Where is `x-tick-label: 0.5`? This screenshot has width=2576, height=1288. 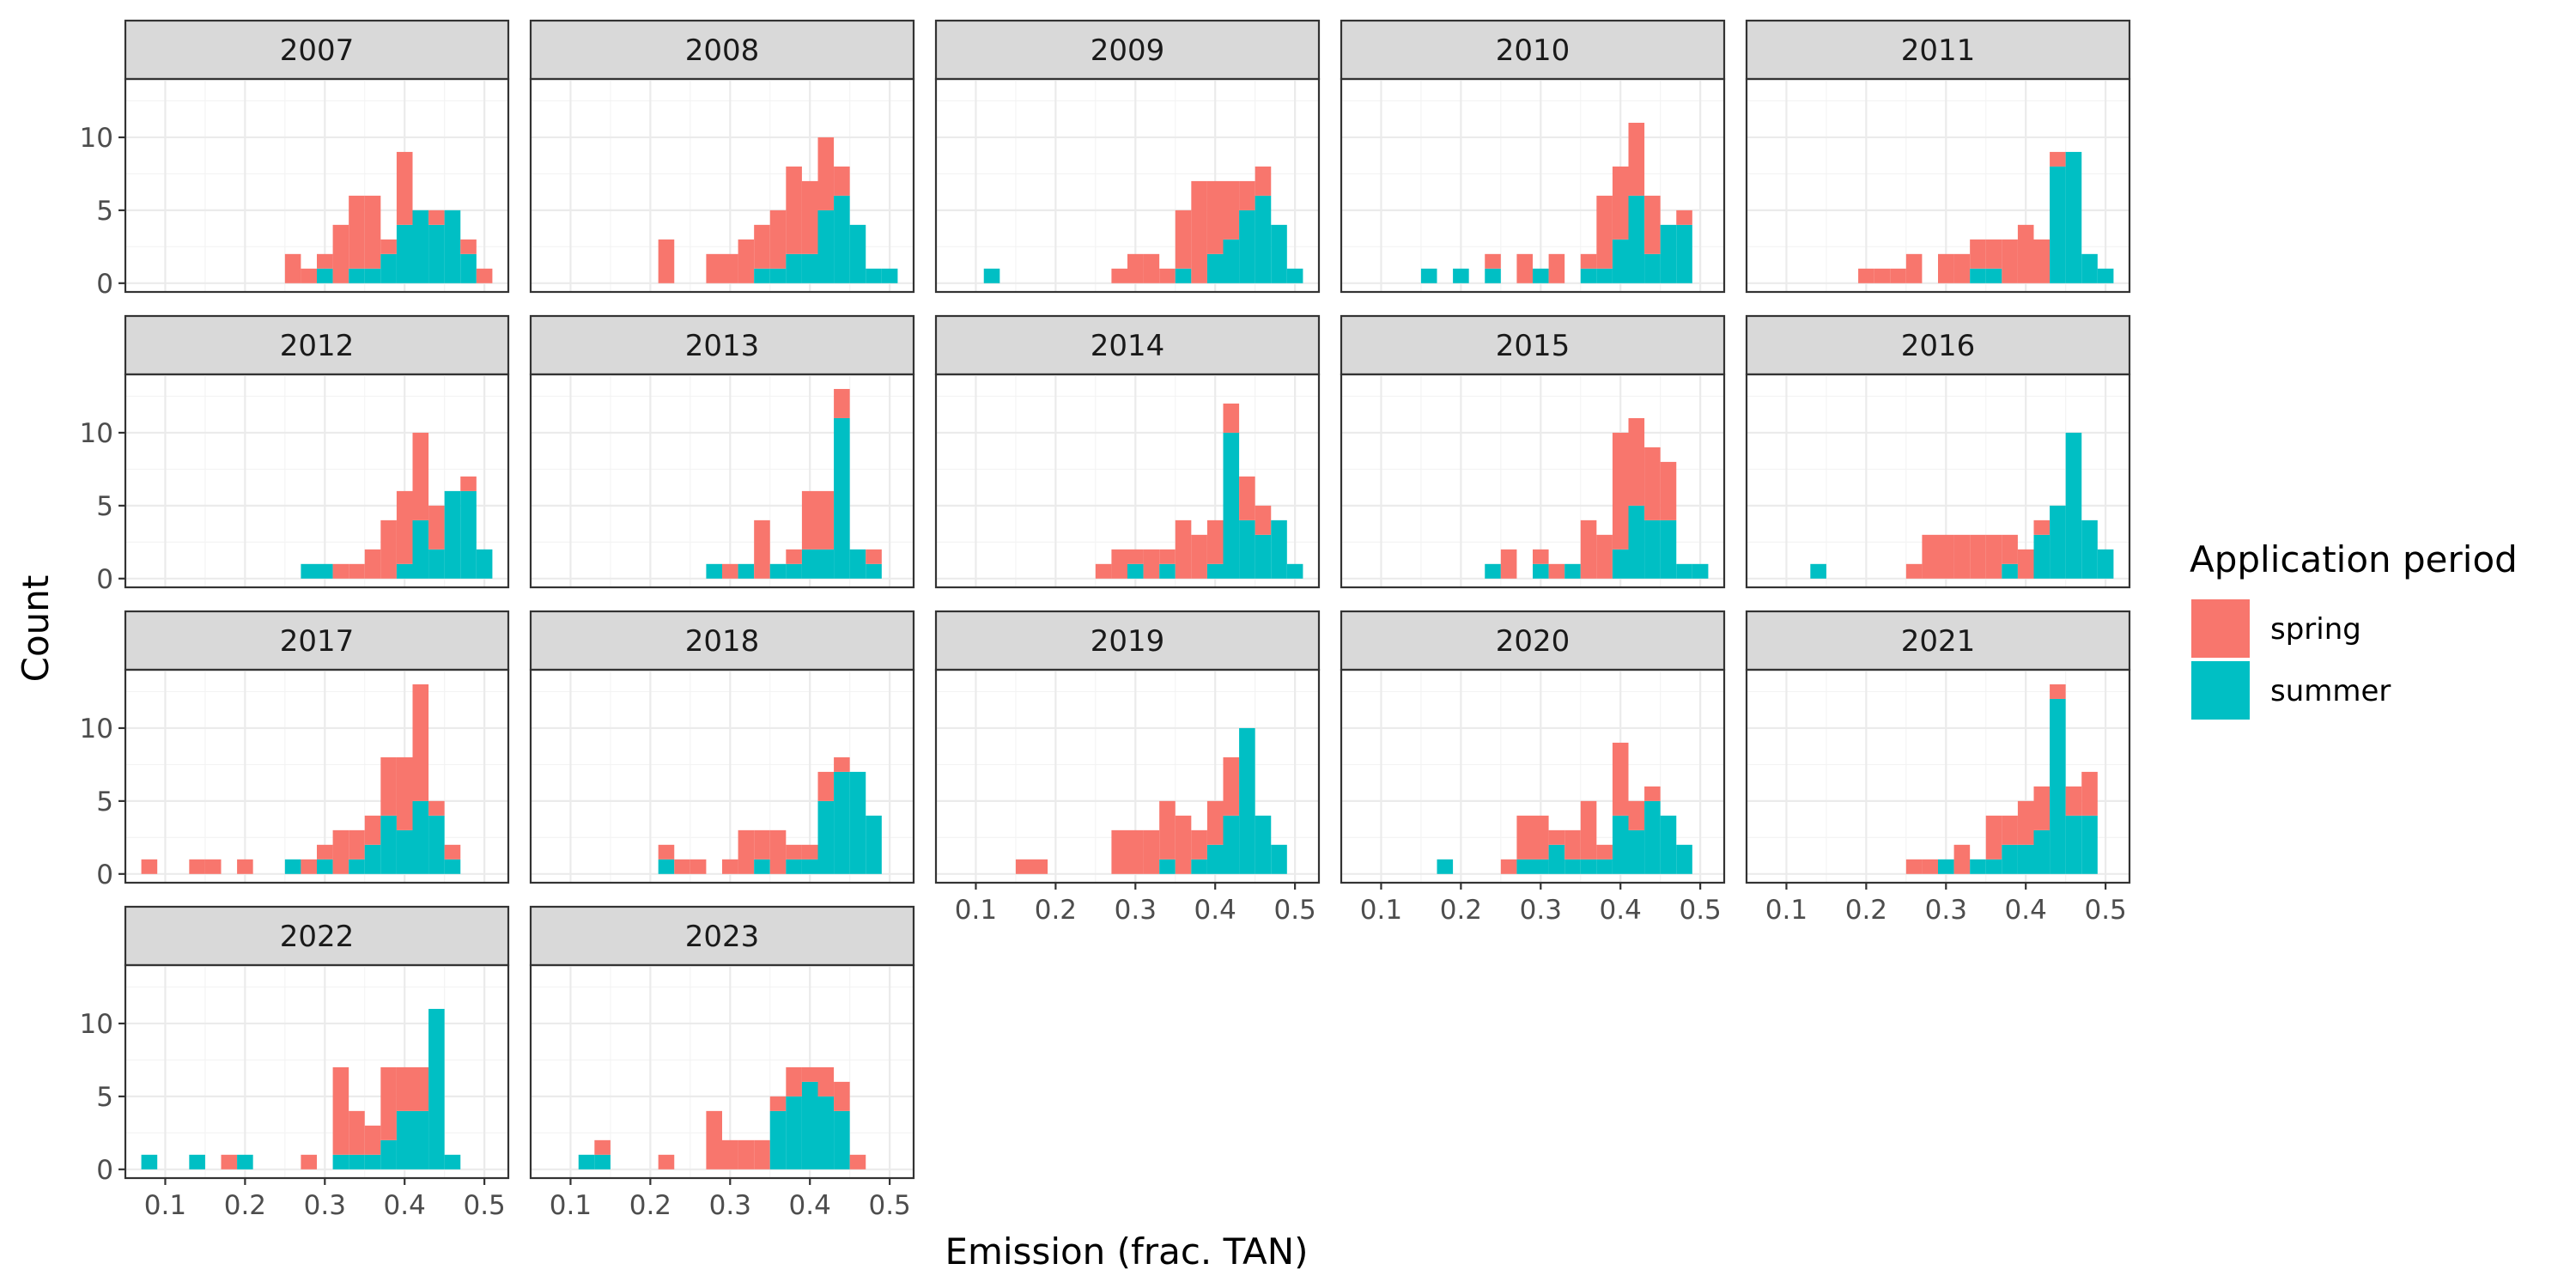
x-tick-label: 0.5 is located at coordinates (1294, 910).